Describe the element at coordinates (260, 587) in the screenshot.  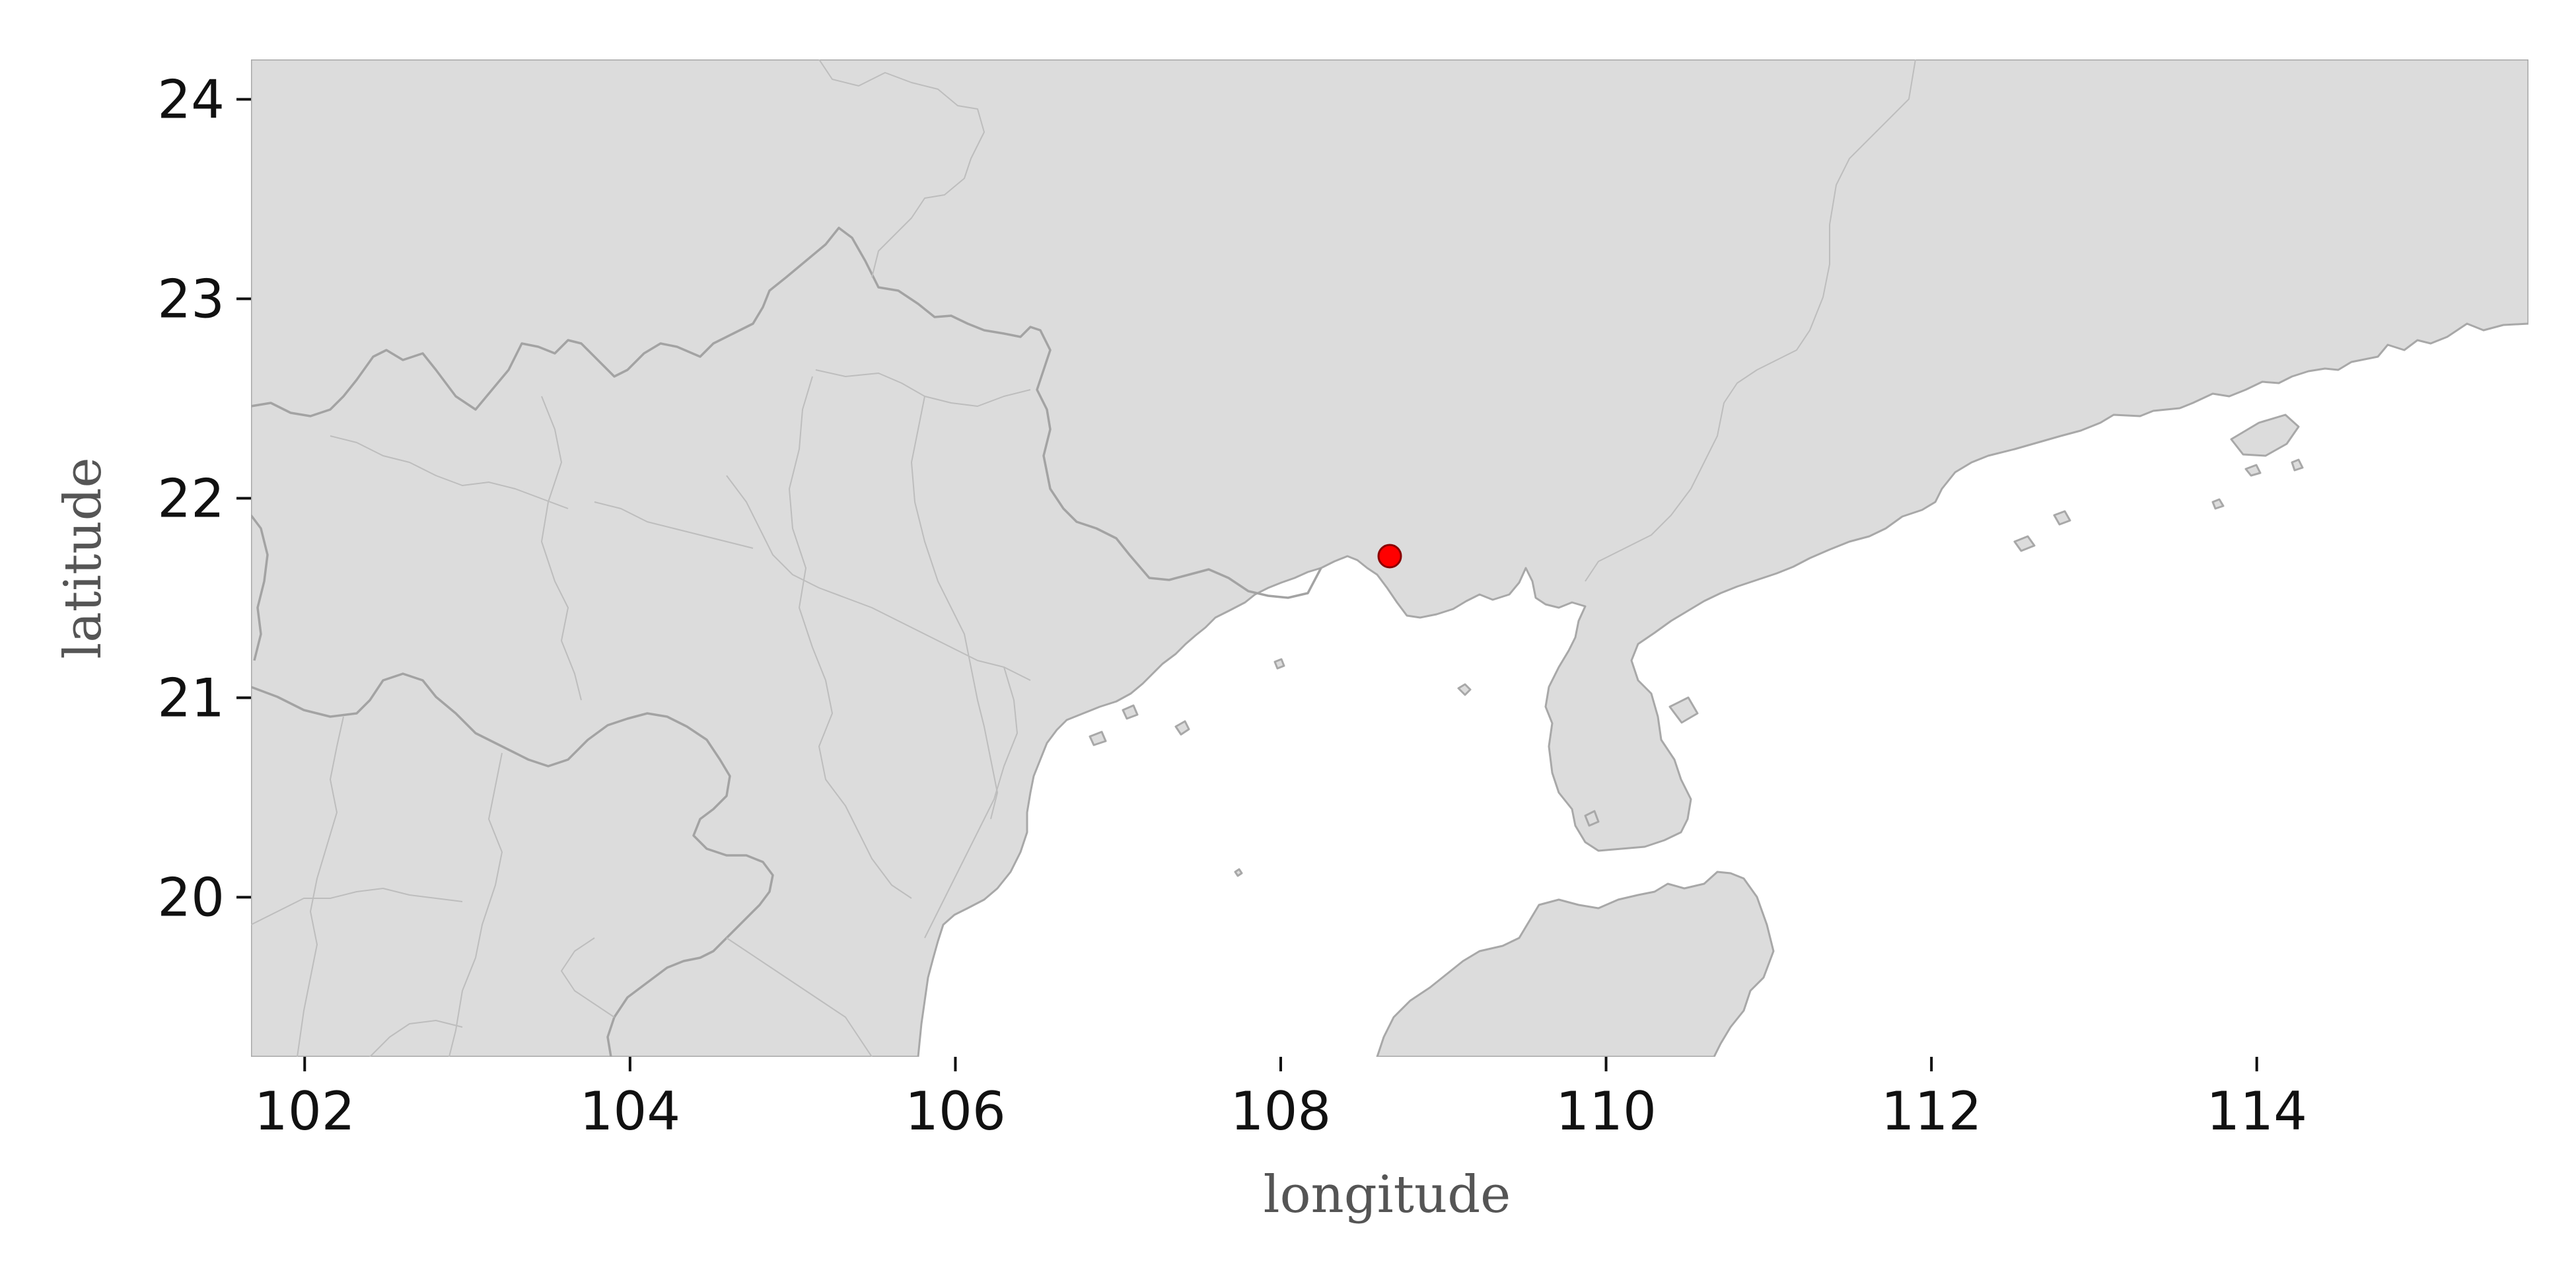
I see `western-border` at that location.